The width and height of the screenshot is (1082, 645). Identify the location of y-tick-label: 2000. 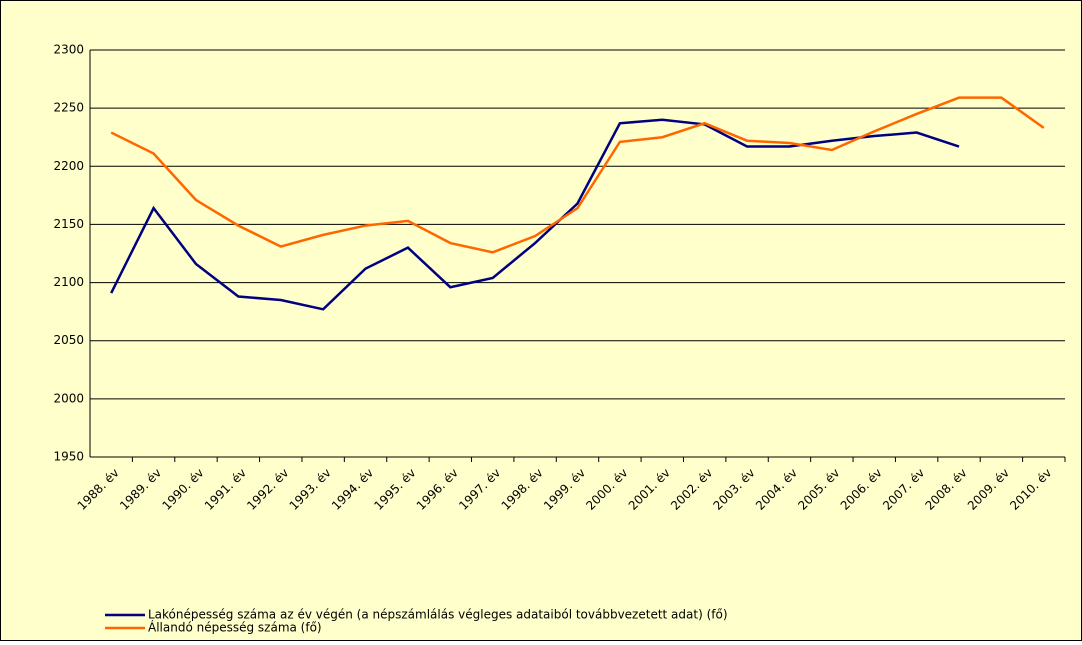
(68, 398).